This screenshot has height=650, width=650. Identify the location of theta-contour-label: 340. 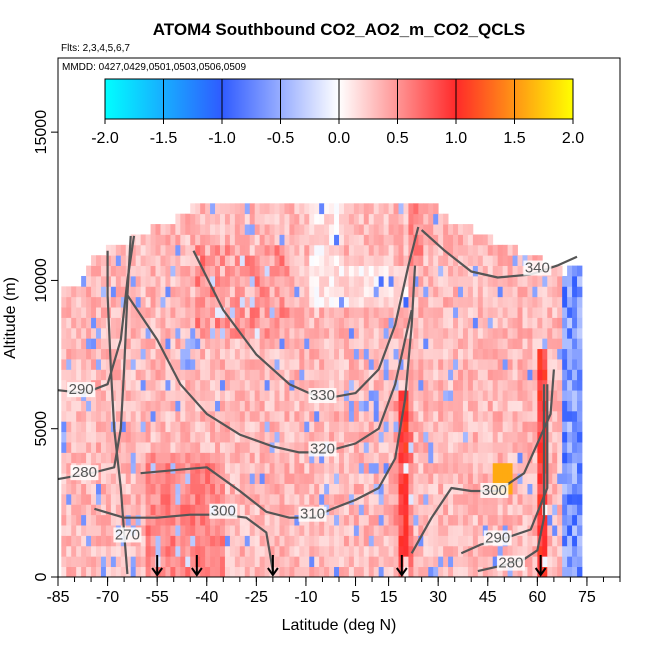
(537, 268).